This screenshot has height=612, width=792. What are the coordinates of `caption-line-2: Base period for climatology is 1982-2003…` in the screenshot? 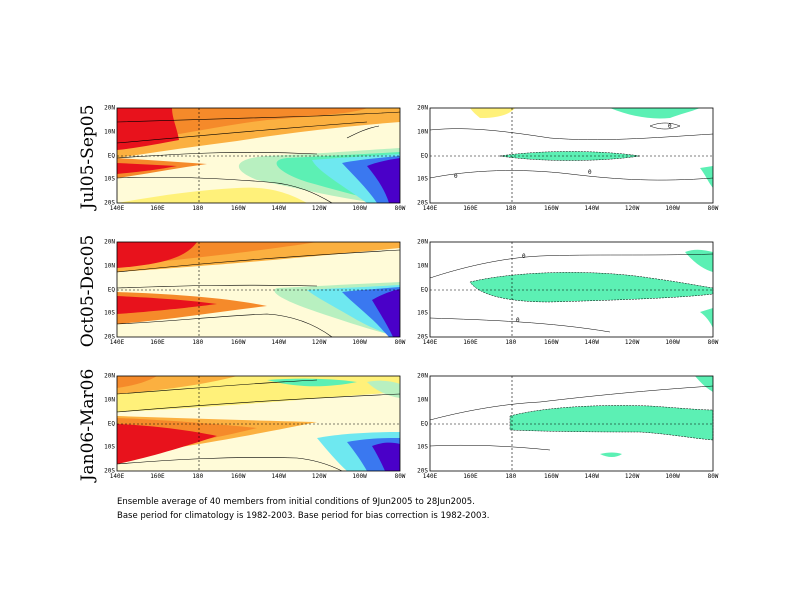 It's located at (303, 516).